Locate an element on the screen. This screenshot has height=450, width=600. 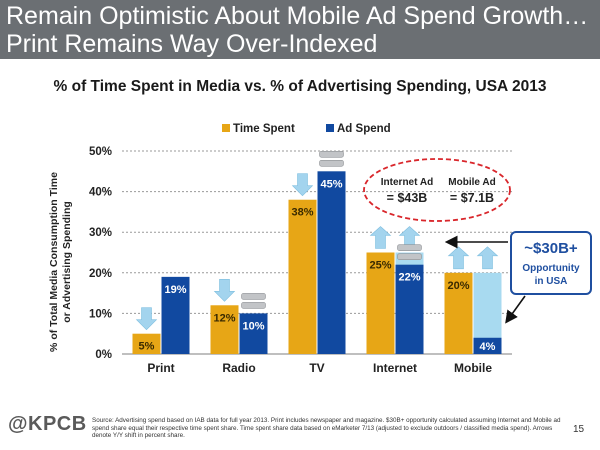
x-tick-label: Print is located at coordinates (160, 368).